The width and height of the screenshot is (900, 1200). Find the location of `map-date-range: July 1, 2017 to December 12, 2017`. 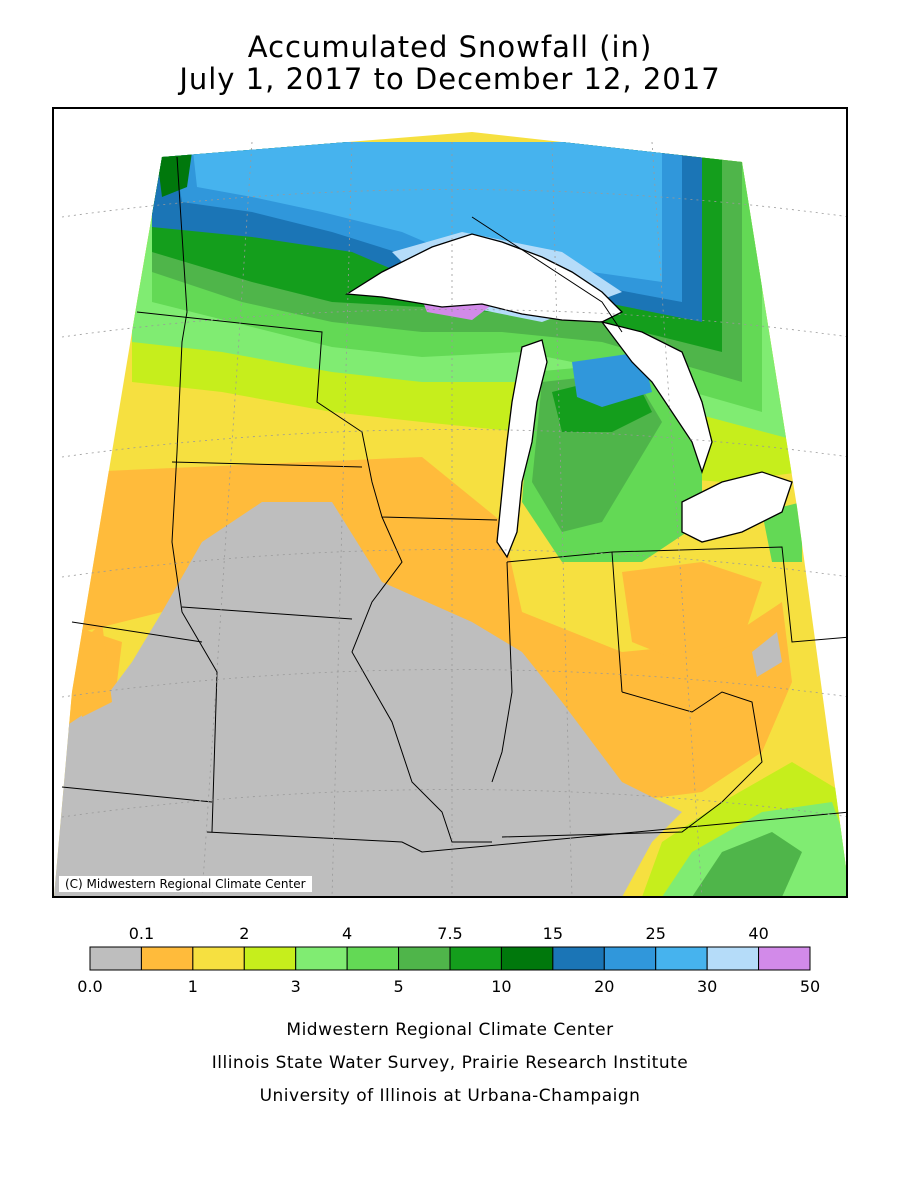

map-date-range: July 1, 2017 to December 12, 2017 is located at coordinates (450, 79).